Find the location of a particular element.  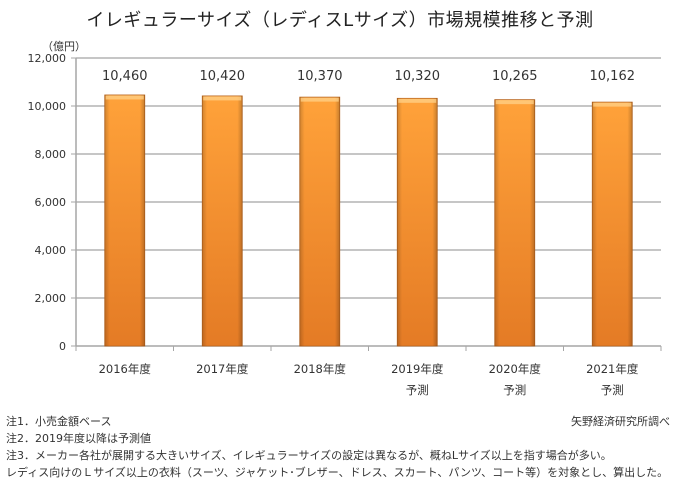

footnote-1: 注1．小売金額ベース is located at coordinates (59, 421).